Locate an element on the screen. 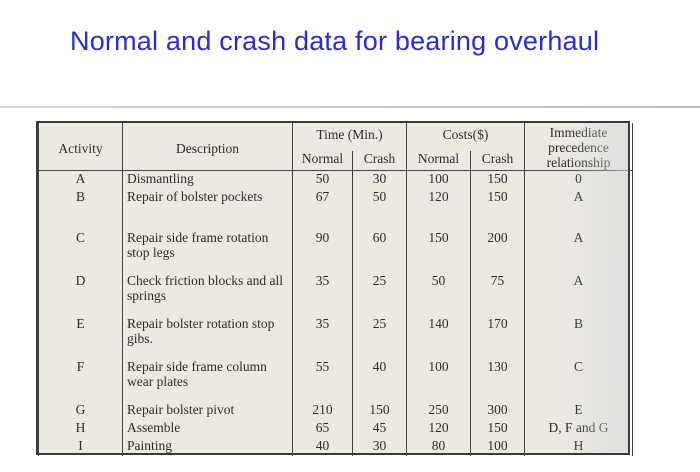 This screenshot has width=700, height=472. cell-time-crash: 45 is located at coordinates (379, 428).